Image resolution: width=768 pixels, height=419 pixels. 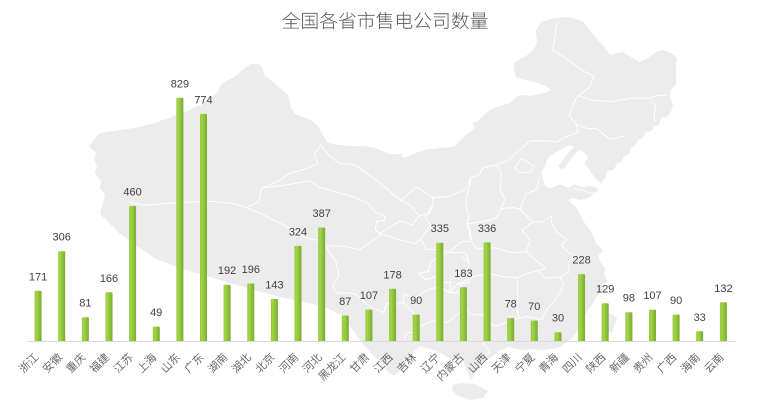 What do you see at coordinates (581, 261) in the screenshot?
I see `svg-text: 228` at bounding box center [581, 261].